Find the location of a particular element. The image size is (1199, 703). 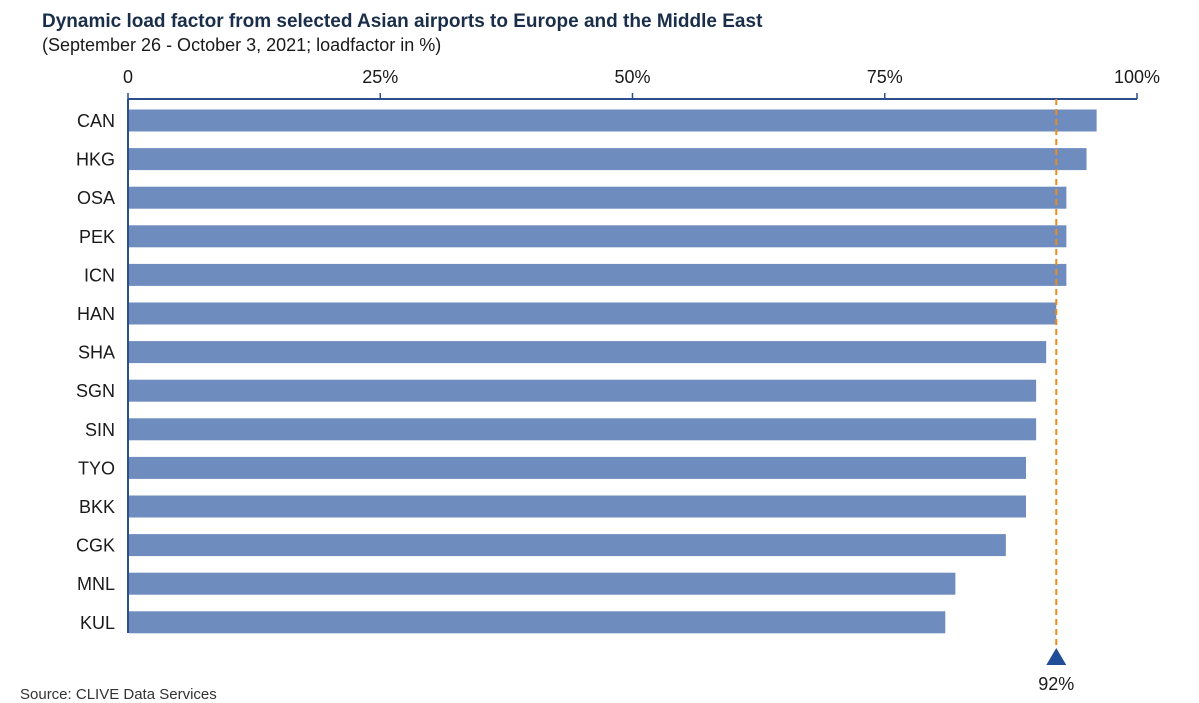

category-label-han: HAN is located at coordinates (96, 314).